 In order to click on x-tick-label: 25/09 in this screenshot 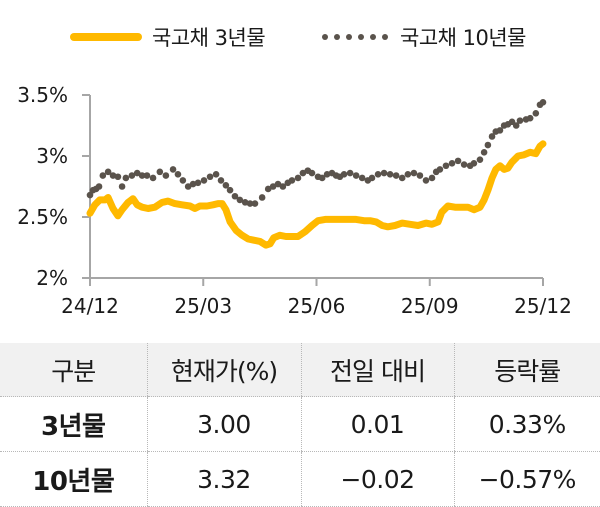, I will do `click(430, 306)`.